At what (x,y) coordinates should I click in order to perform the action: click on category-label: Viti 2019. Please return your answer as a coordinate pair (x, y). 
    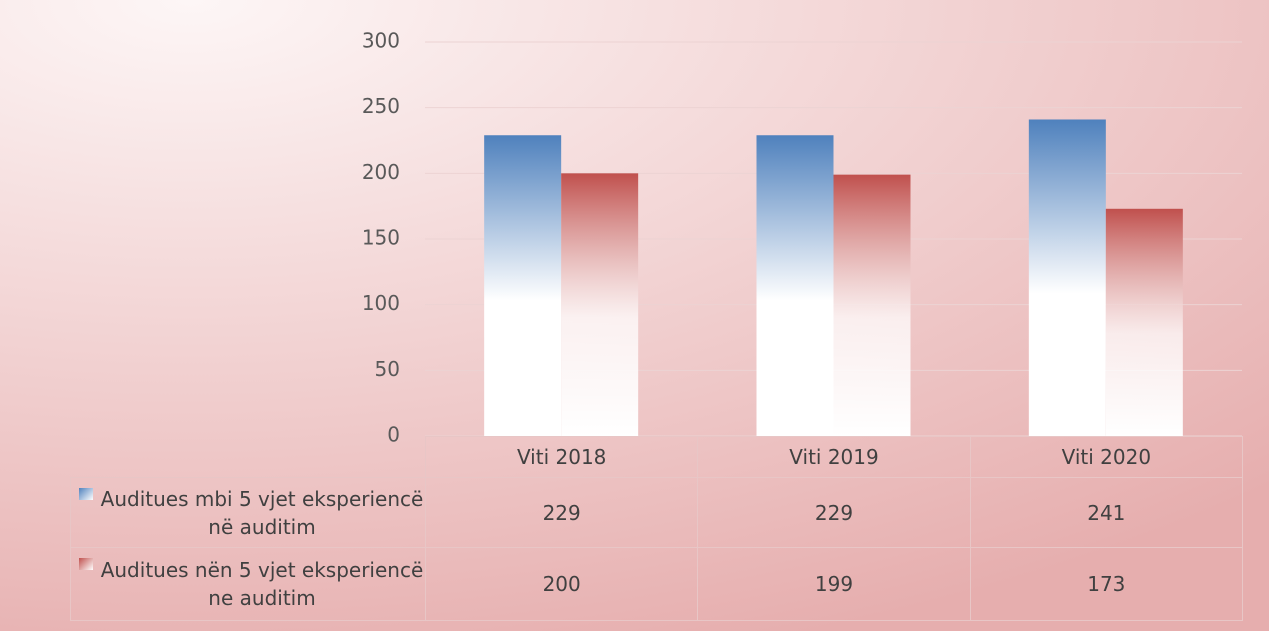
    Looking at the image, I should click on (834, 457).